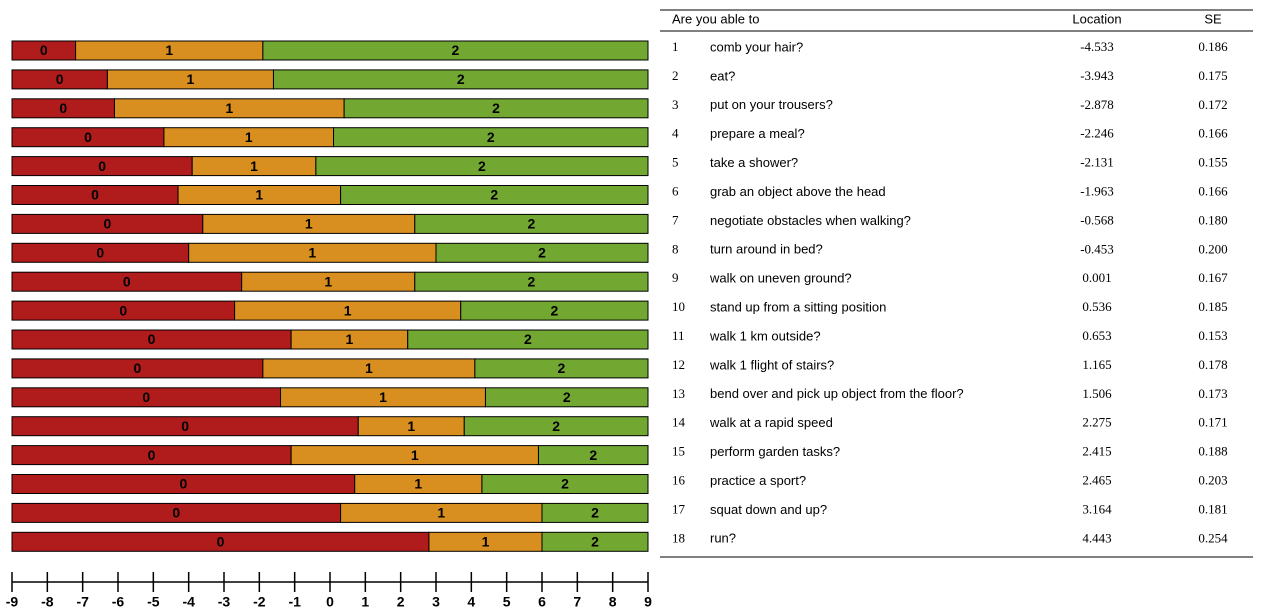  What do you see at coordinates (1096, 422) in the screenshot?
I see `item-location: 2.275` at bounding box center [1096, 422].